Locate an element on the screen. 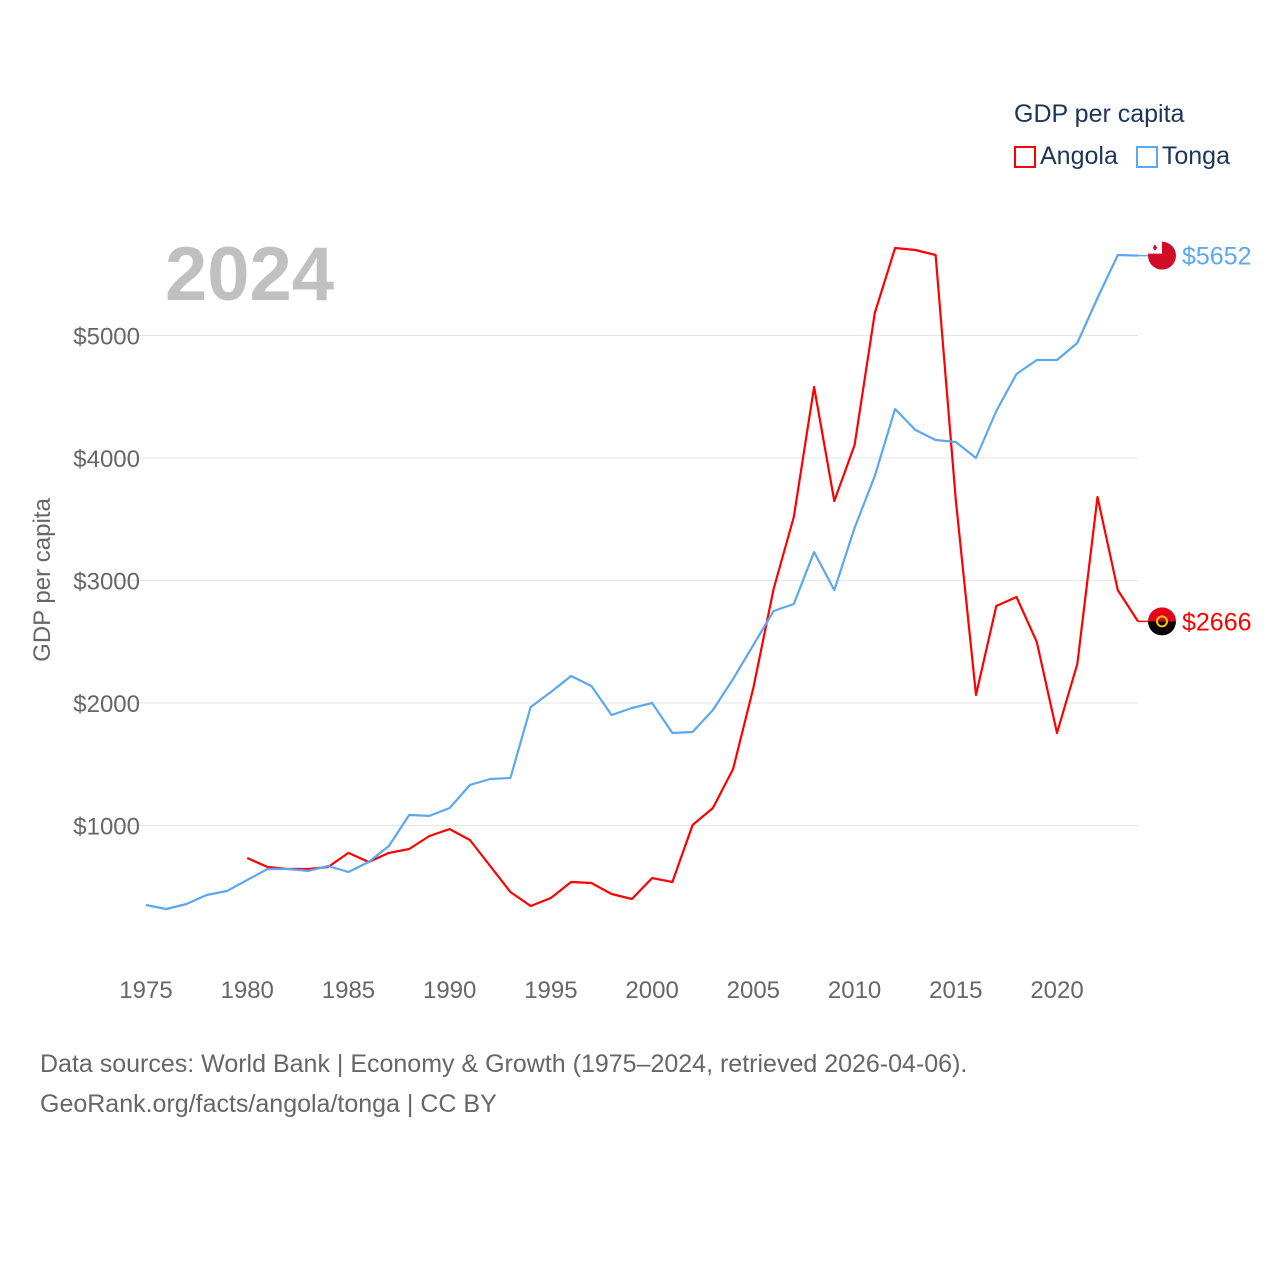 The width and height of the screenshot is (1280, 1280). flag-cross is located at coordinates (1155, 248).